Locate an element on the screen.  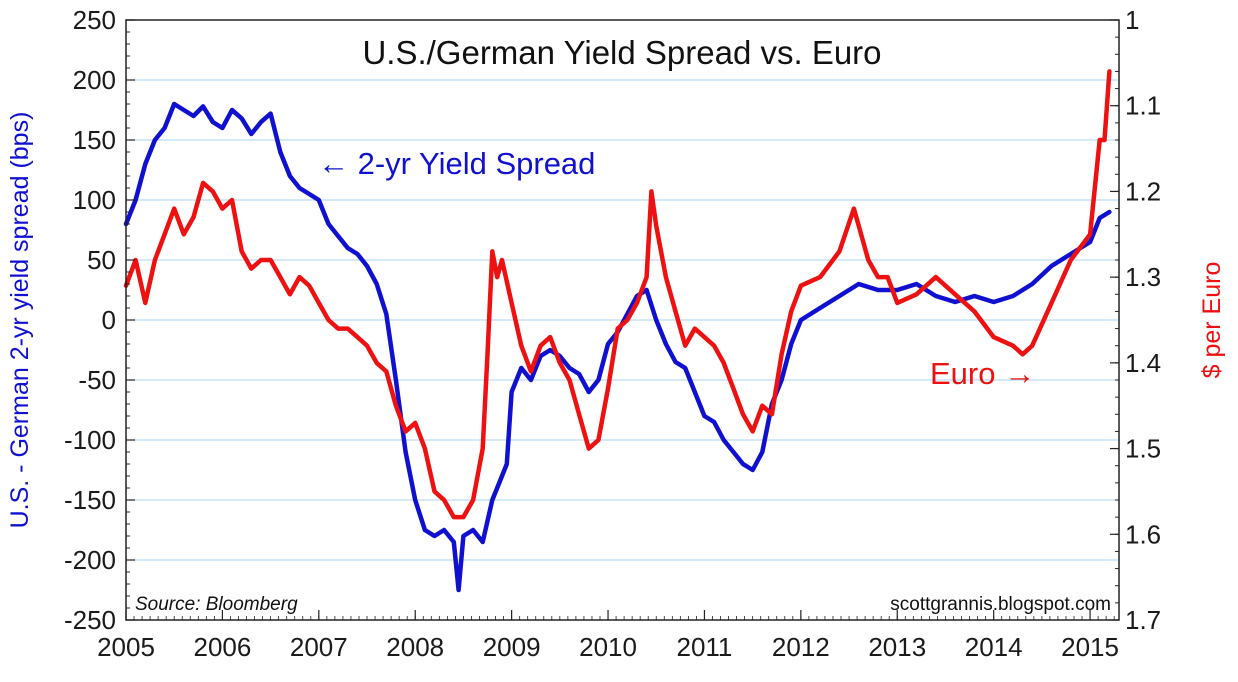
x-tick-label: 2009 is located at coordinates (512, 647).